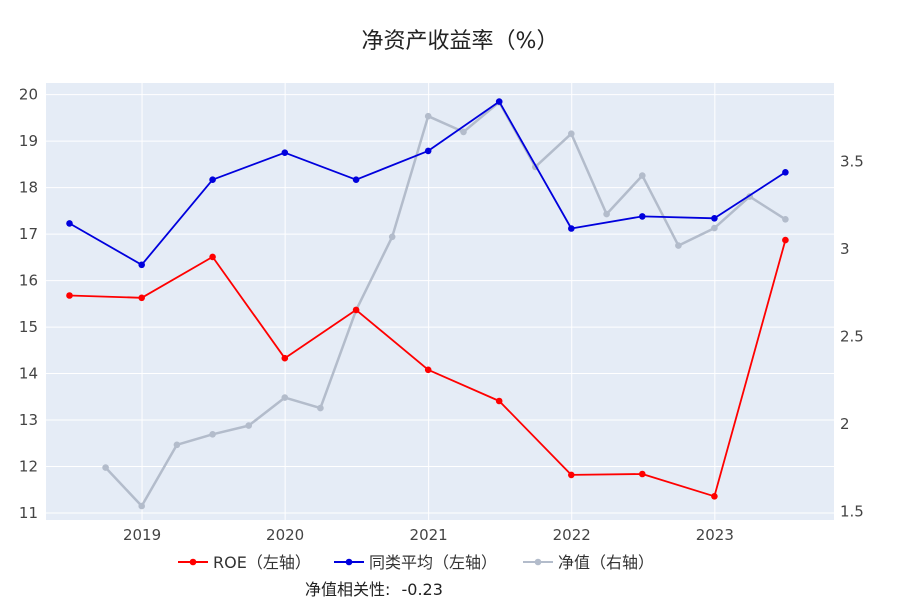  Describe the element at coordinates (572, 535) in the screenshot. I see `x-tick-label: 2022` at that location.